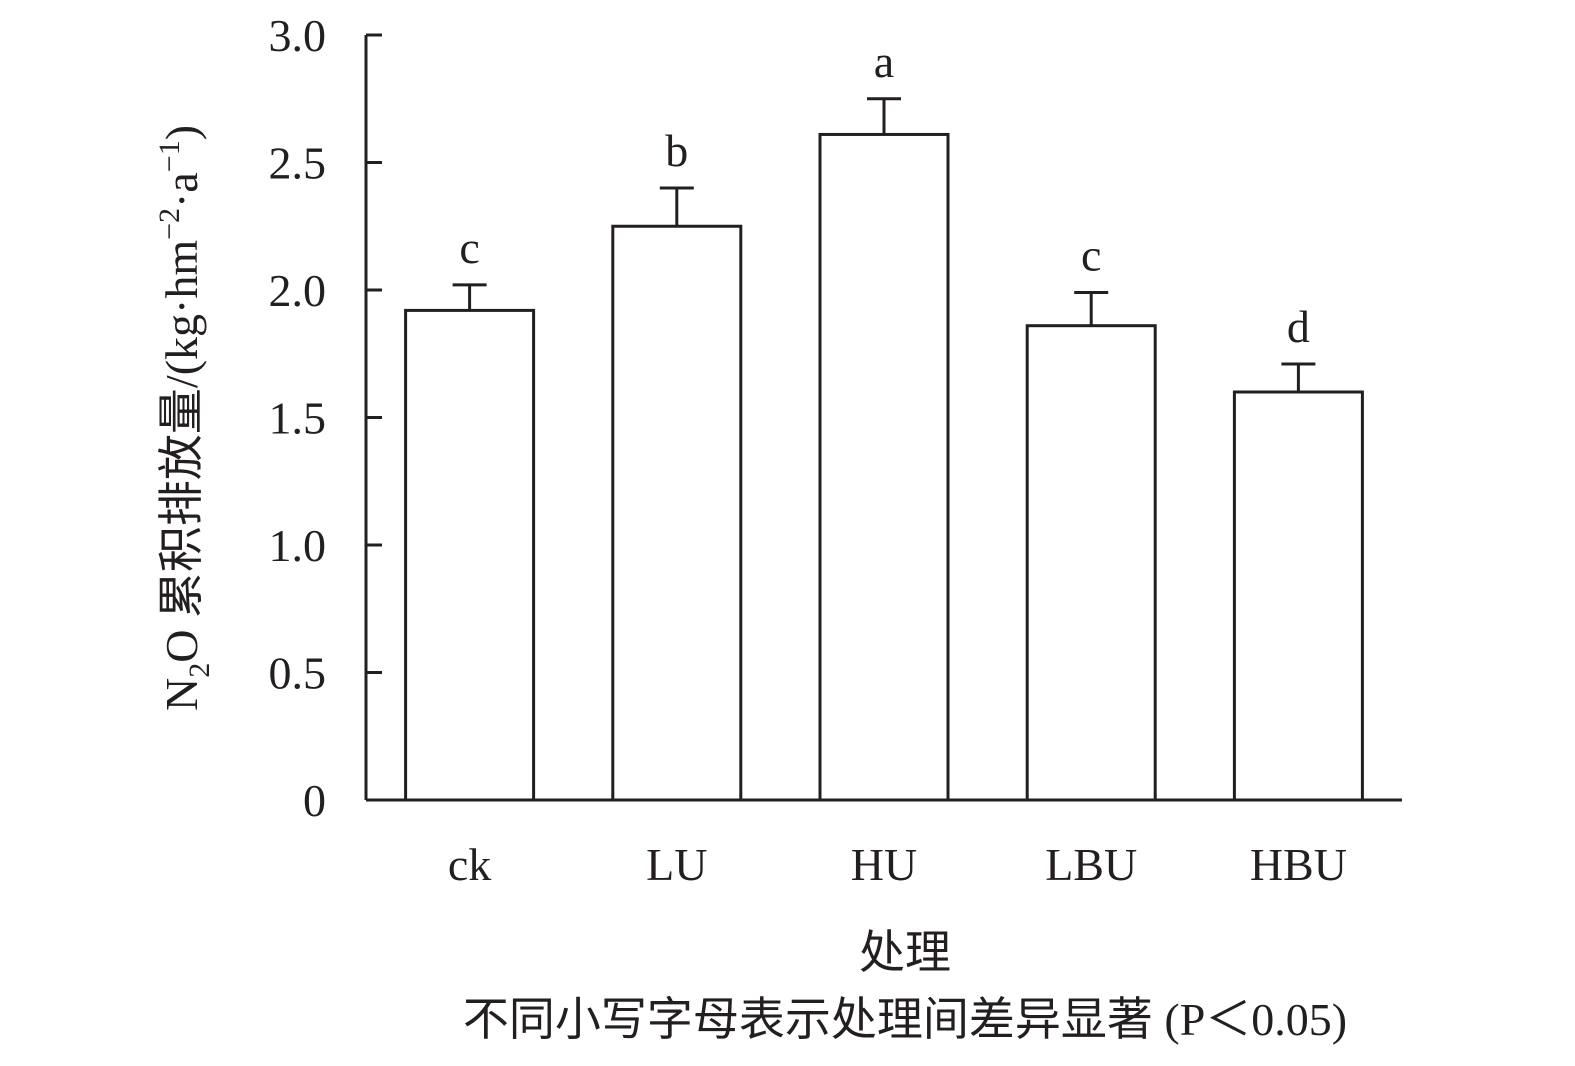 The width and height of the screenshot is (1575, 1066). Describe the element at coordinates (677, 513) in the screenshot. I see `bar-lu` at that location.